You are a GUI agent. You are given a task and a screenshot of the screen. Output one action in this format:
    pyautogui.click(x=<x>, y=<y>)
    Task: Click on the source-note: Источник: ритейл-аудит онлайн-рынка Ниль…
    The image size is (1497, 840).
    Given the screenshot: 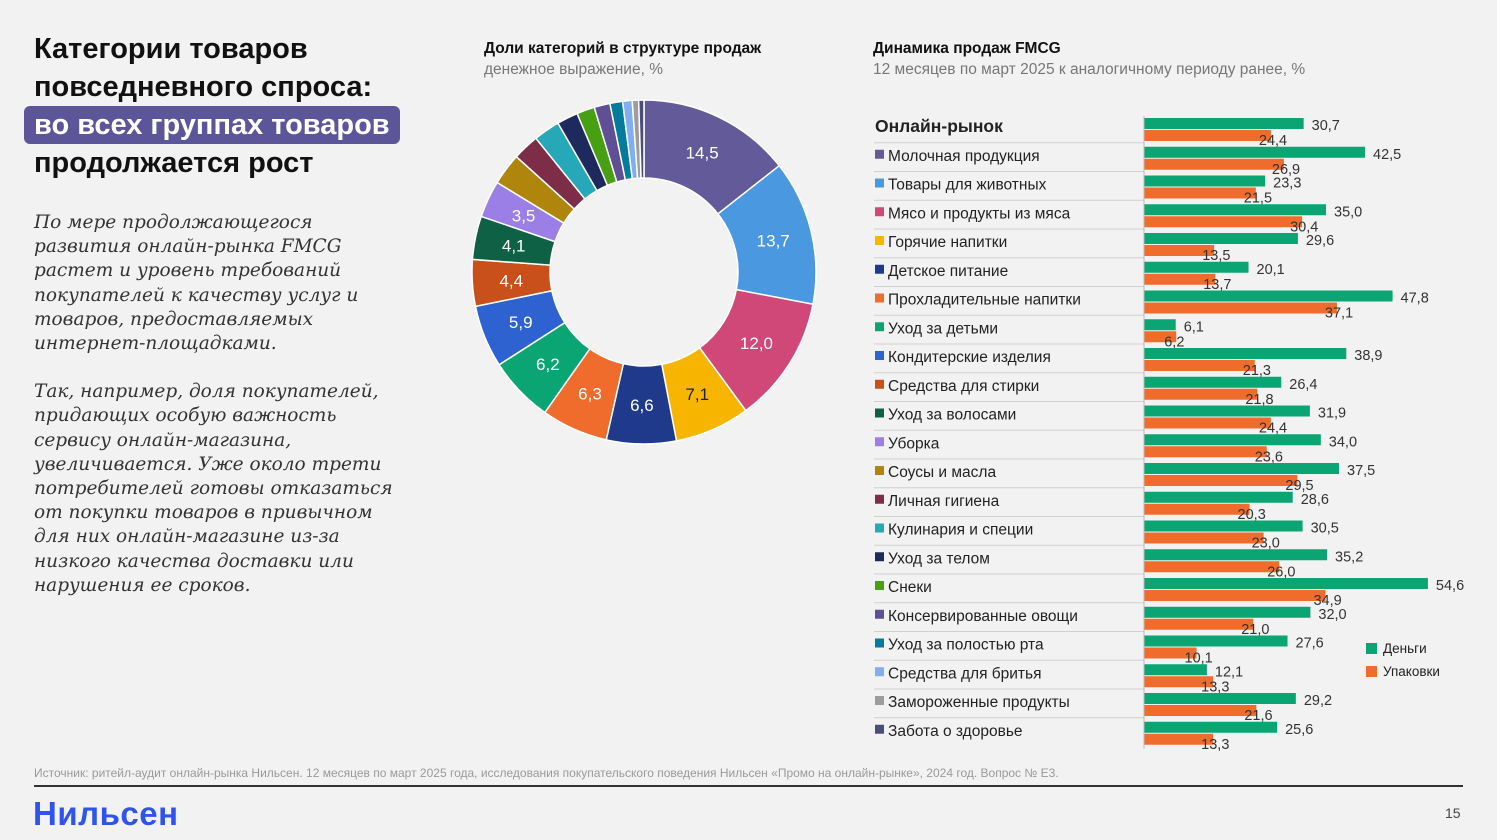 What is the action you would take?
    pyautogui.click(x=546, y=773)
    